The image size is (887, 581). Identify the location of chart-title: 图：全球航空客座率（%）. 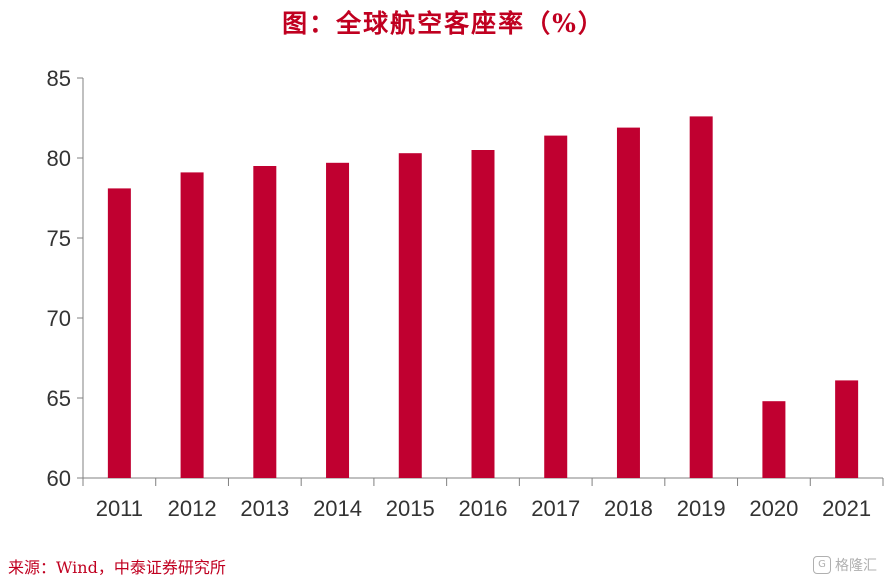
(443, 23).